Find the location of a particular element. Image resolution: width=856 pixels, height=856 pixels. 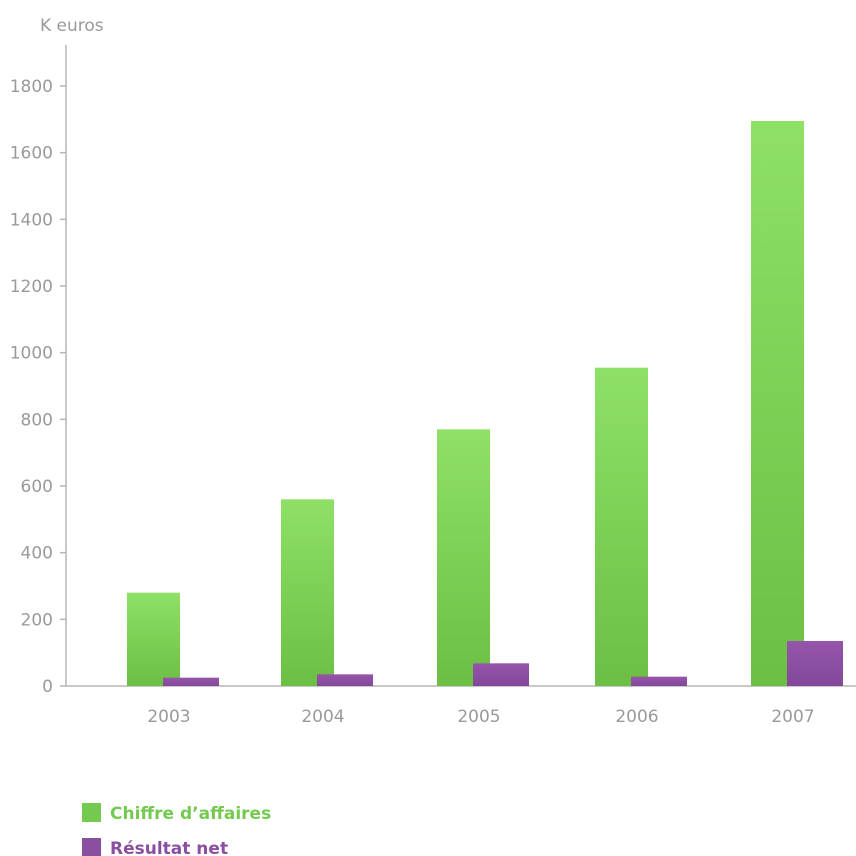

y-tick-label: 200 is located at coordinates (37, 620).